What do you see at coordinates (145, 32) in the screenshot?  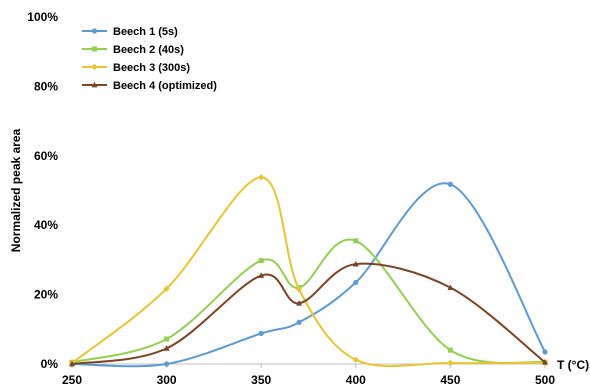 I see `legend-label: Beech 1 (5s)` at bounding box center [145, 32].